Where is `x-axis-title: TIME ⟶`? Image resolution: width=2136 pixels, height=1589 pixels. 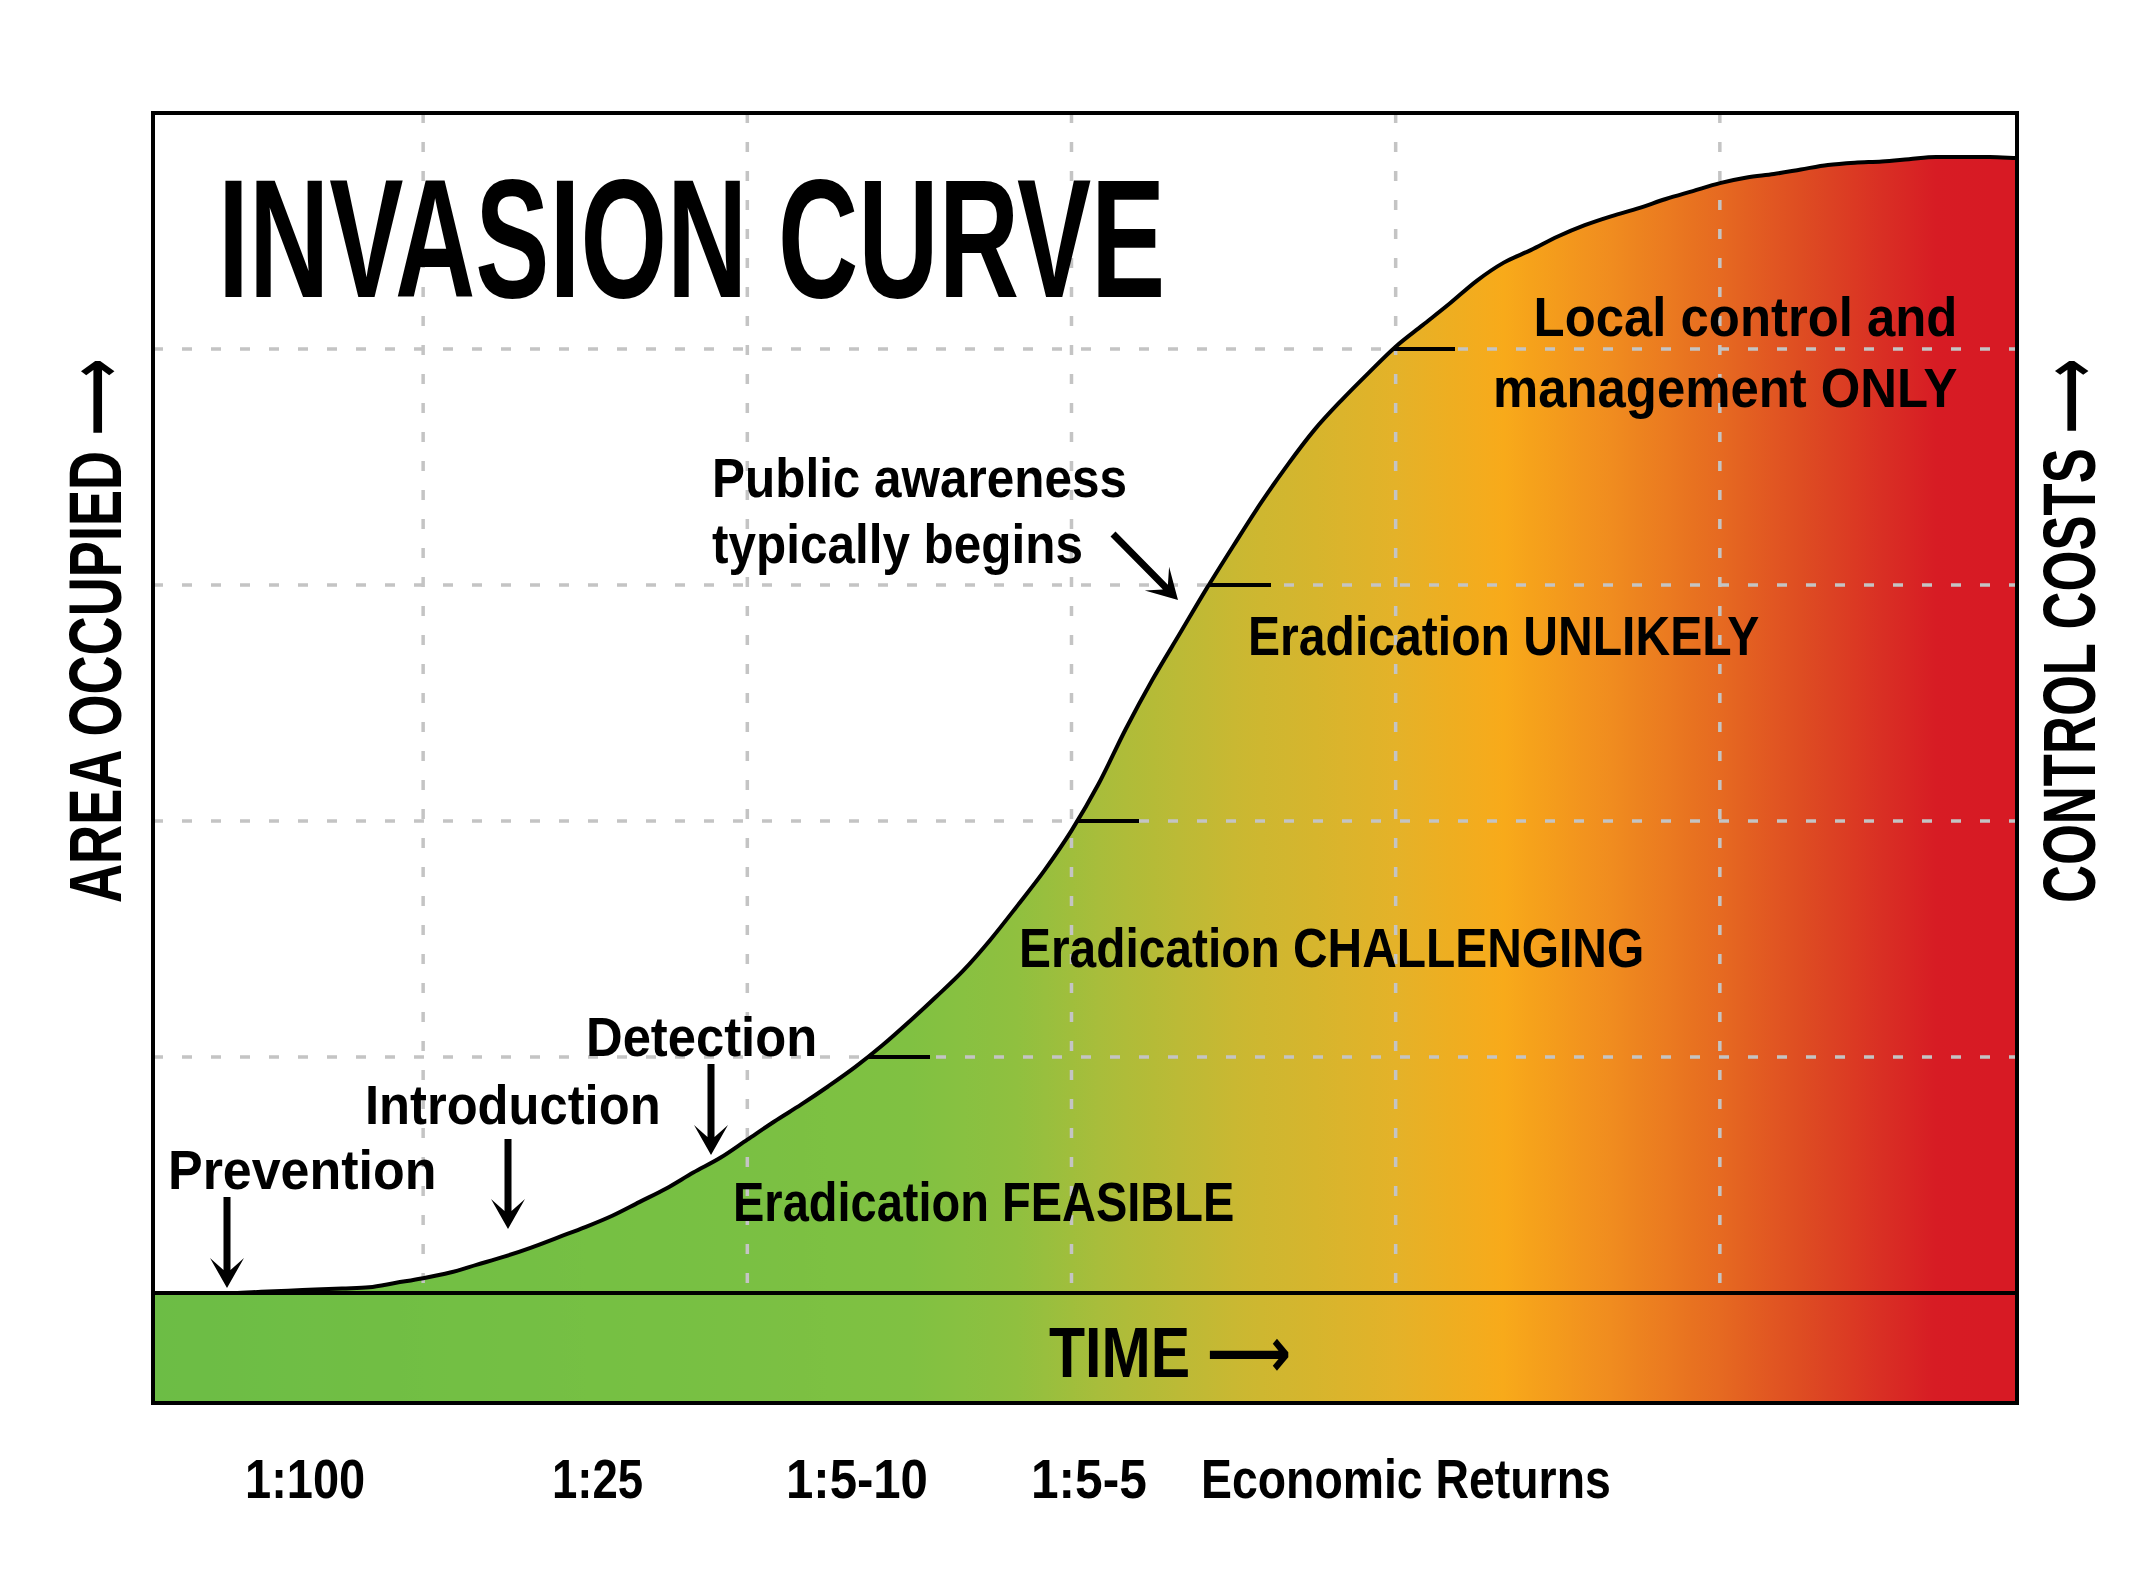
x-axis-title: TIME ⟶ is located at coordinates (1170, 1352).